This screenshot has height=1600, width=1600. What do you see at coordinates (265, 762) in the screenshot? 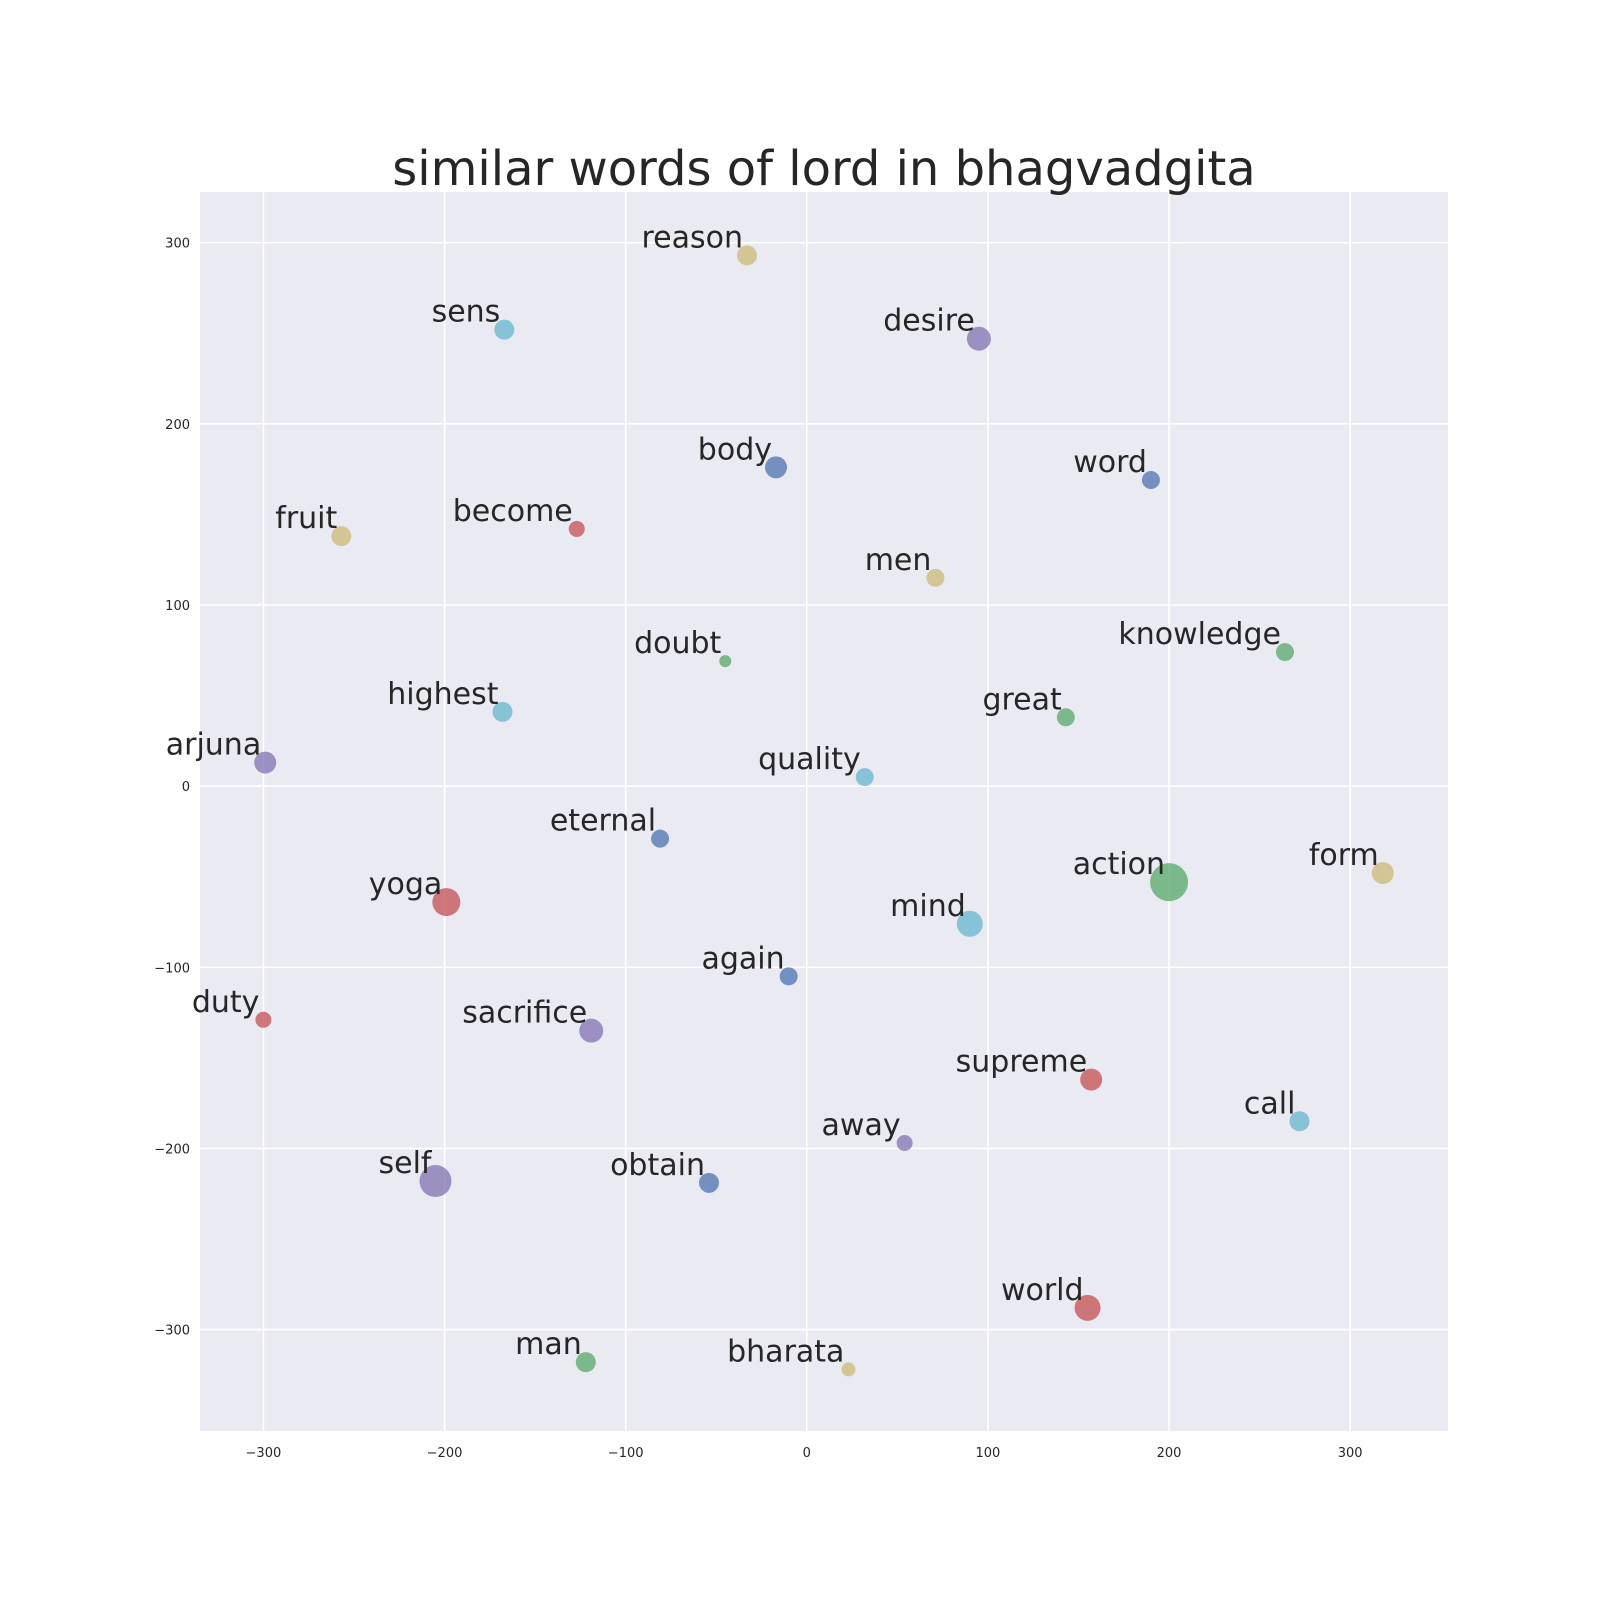
I see `point-arjuna` at bounding box center [265, 762].